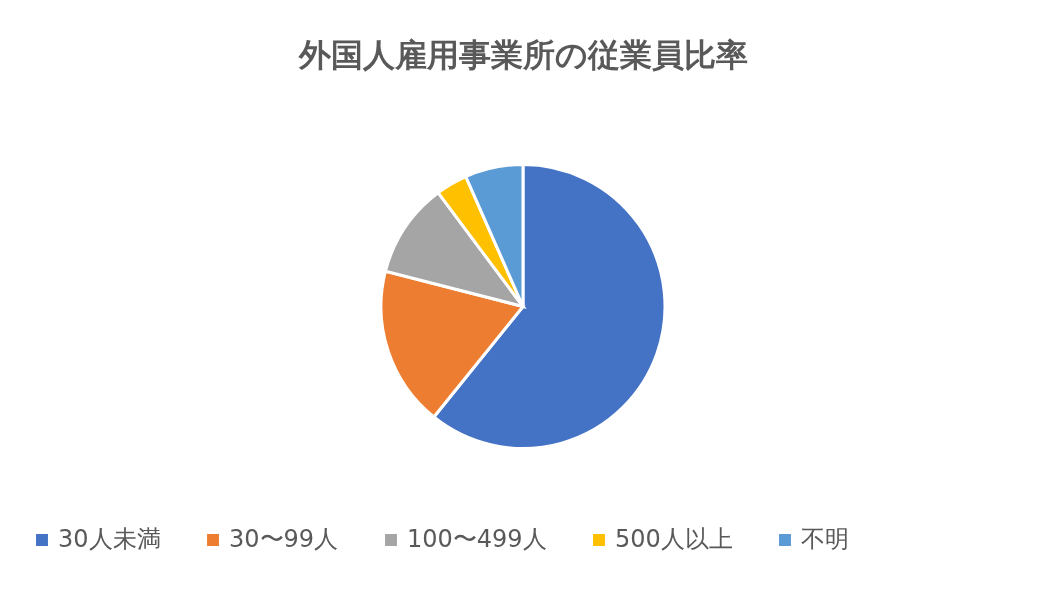  What do you see at coordinates (825, 539) in the screenshot?
I see `legend-label: 不明` at bounding box center [825, 539].